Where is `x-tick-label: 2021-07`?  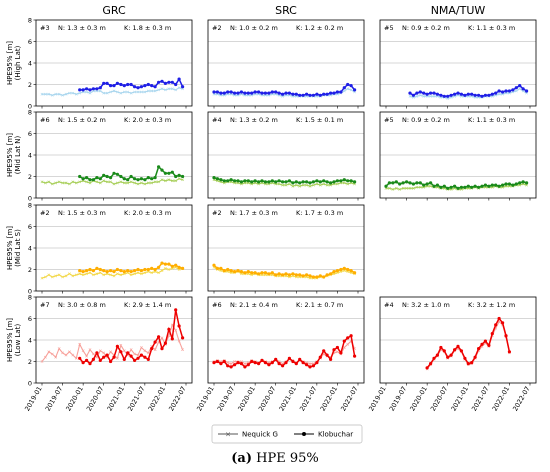
x-tick-label: 2021-07 is located at coordinates (308, 399).